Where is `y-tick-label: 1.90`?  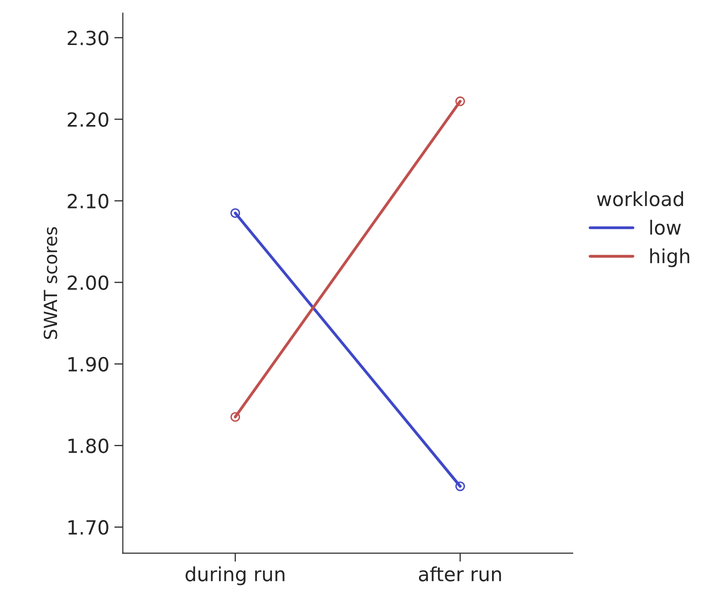
y-tick-label: 1.90 is located at coordinates (88, 364).